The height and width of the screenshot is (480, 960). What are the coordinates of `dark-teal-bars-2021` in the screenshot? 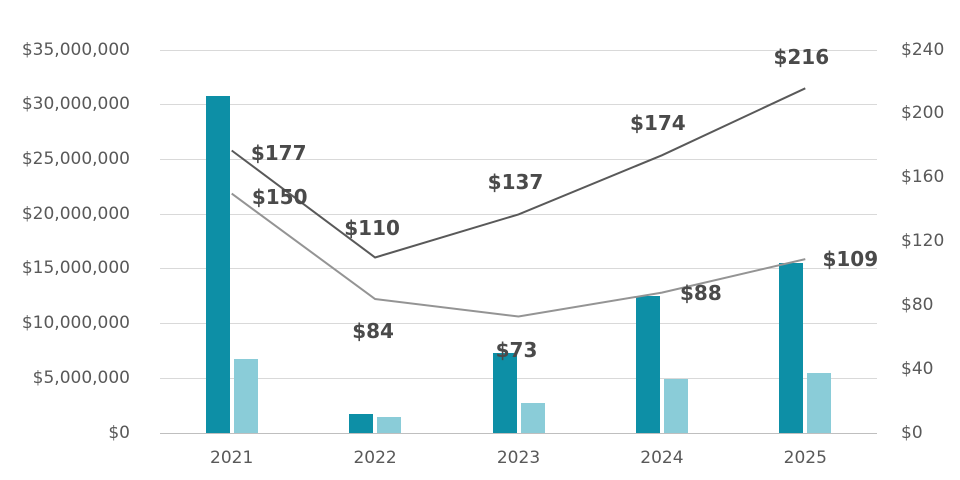 It's located at (217, 264).